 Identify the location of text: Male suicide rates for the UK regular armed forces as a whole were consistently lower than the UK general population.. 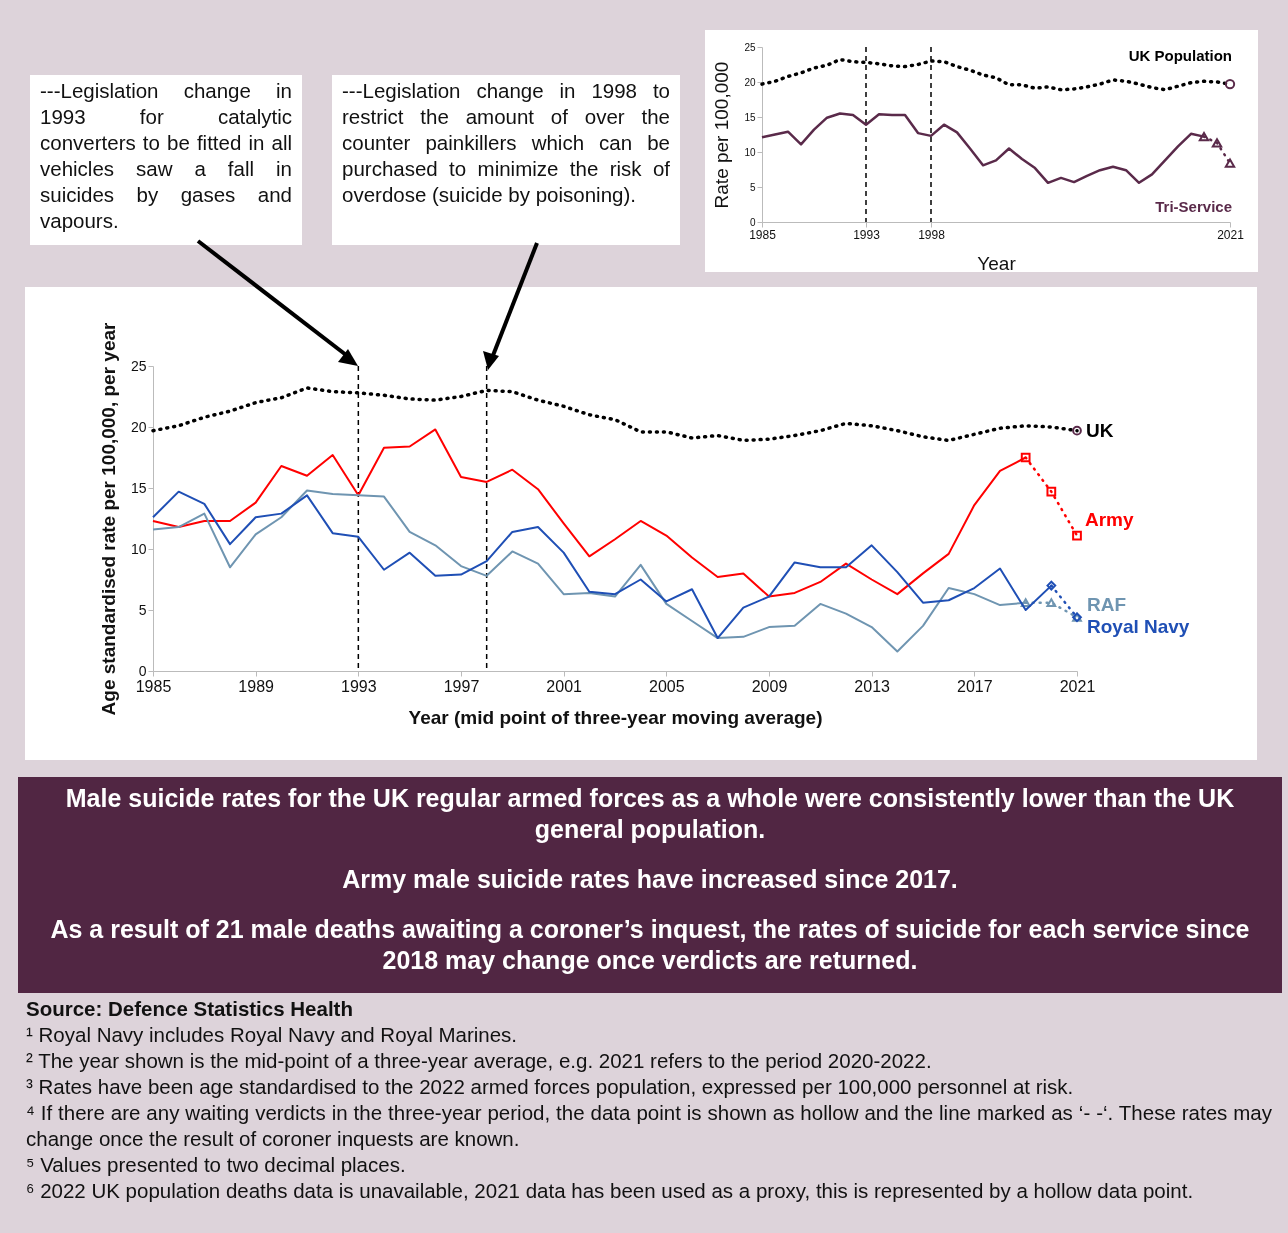
(650, 814).